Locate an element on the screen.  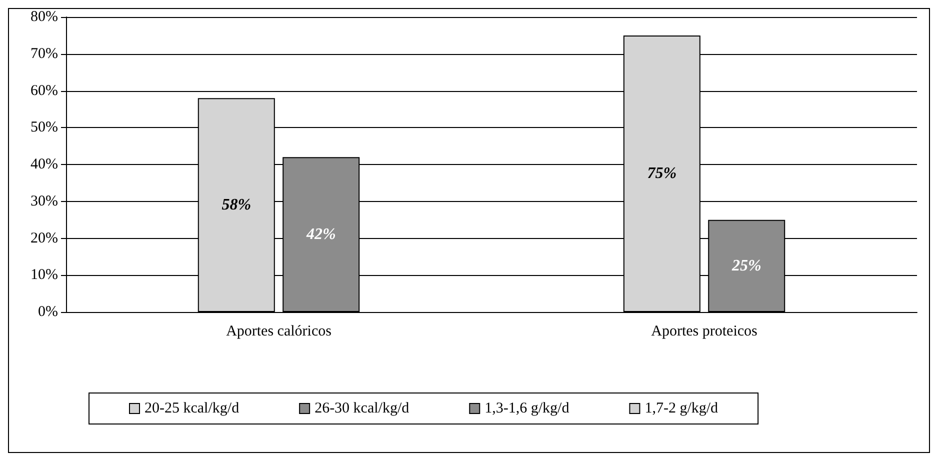
y-tick-label: 70% is located at coordinates (44, 54).